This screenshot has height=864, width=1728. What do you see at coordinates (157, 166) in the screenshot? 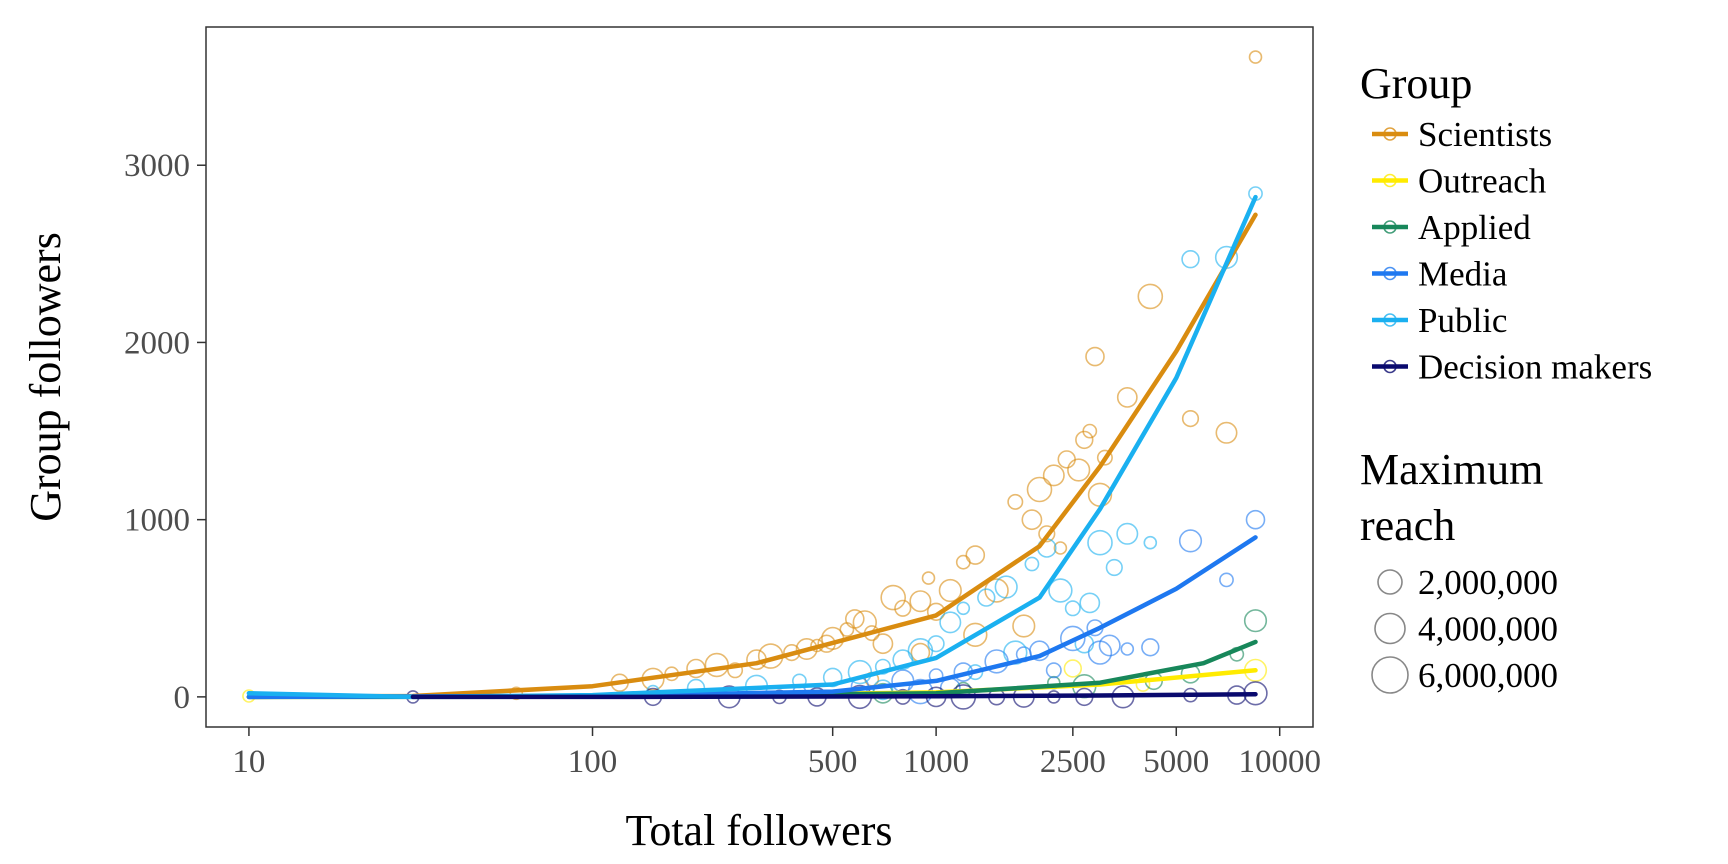
I see `y-tick-label: 3000` at bounding box center [157, 166].